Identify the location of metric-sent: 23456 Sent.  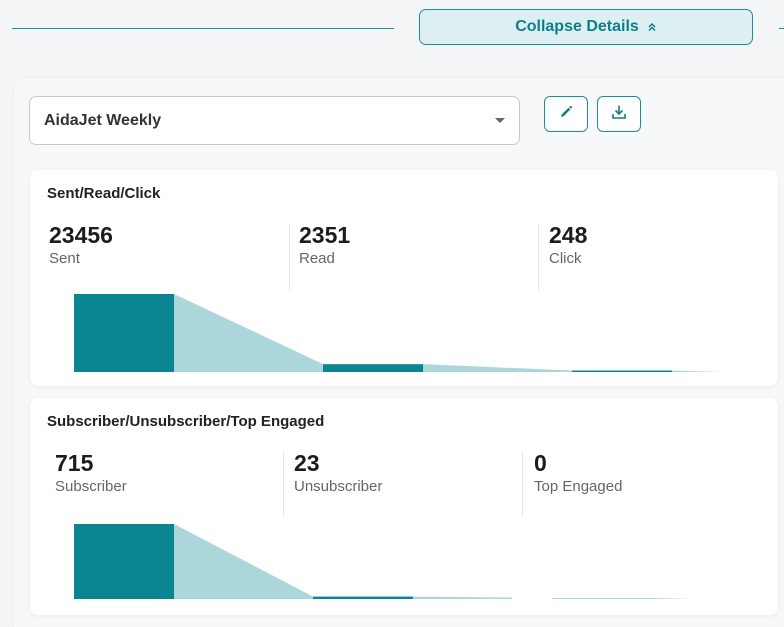
(81, 245).